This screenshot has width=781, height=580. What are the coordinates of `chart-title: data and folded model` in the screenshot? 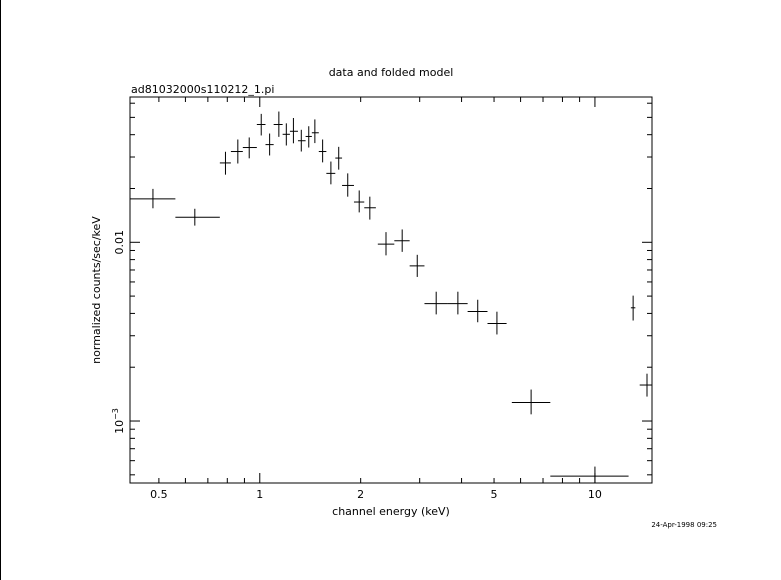 It's located at (391, 72).